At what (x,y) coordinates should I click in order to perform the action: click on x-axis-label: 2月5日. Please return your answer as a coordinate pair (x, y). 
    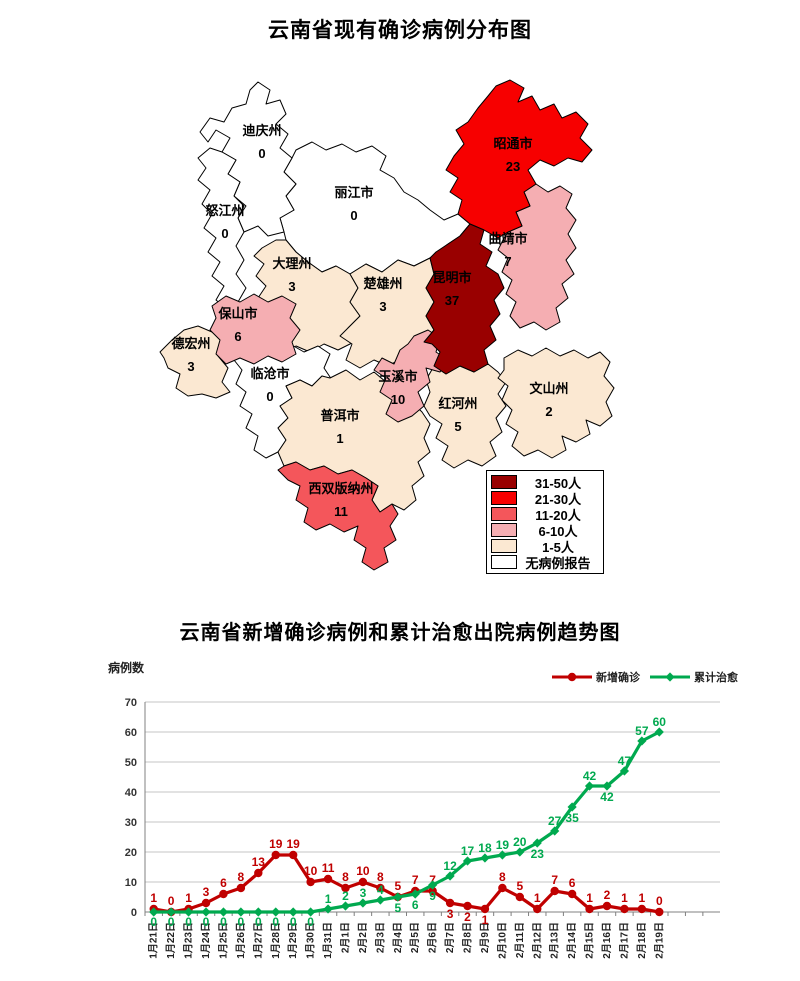
    Looking at the image, I should click on (415, 937).